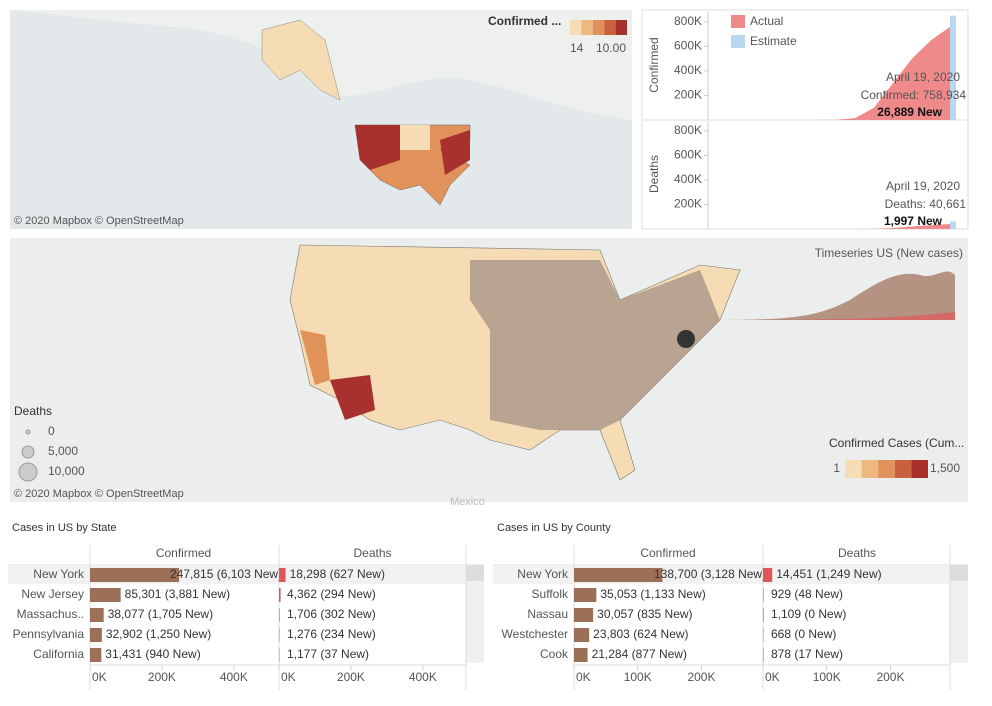 The height and width of the screenshot is (706, 992). What do you see at coordinates (49, 634) in the screenshot?
I see `row-name: Pennsylvania` at bounding box center [49, 634].